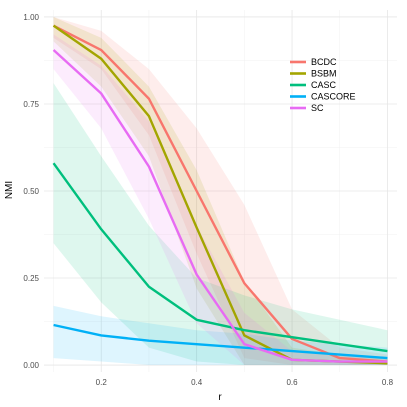 This screenshot has height=407, width=407. I want to click on y-axis-ticks: 0.00 0.25 0.50 0.75 1.00, so click(31, 191).